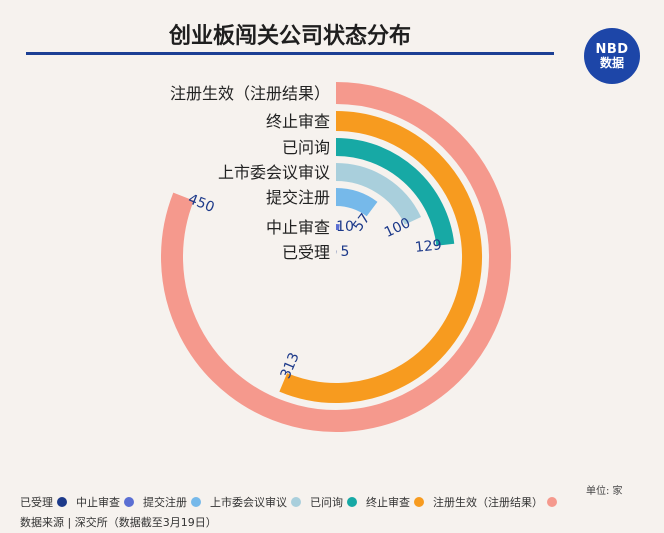 The image size is (664, 533). I want to click on legend-item-2: 中止审查, so click(105, 502).